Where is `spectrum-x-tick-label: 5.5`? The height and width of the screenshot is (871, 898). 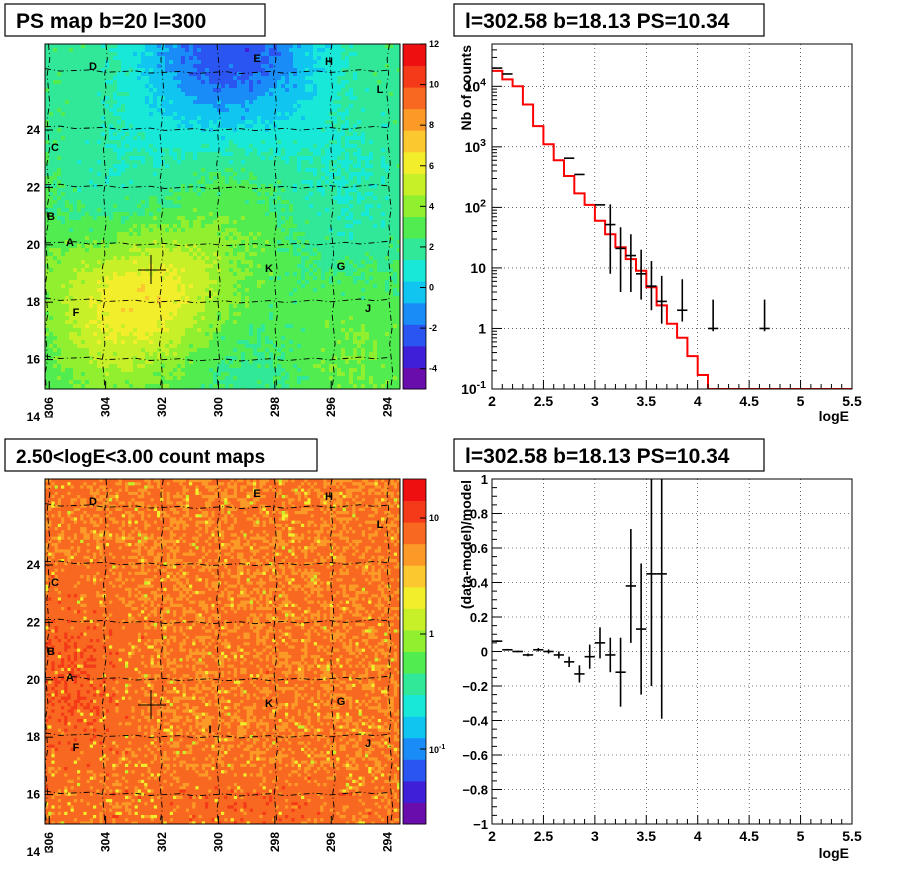 spectrum-x-tick-label: 5.5 is located at coordinates (852, 401).